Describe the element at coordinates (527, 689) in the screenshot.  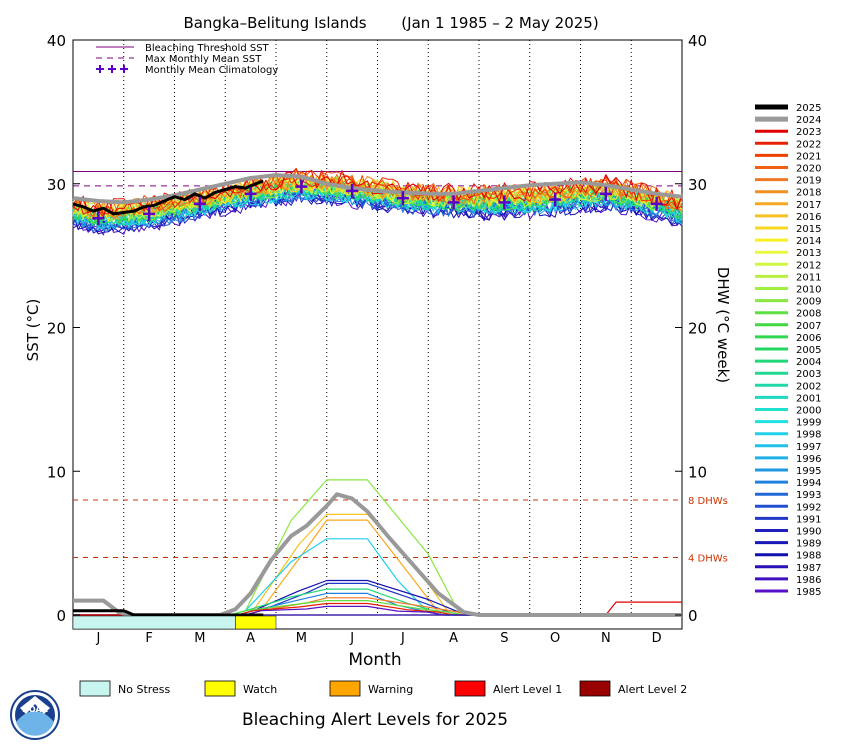
I see `alert-level-label: Alert Level 1` at that location.